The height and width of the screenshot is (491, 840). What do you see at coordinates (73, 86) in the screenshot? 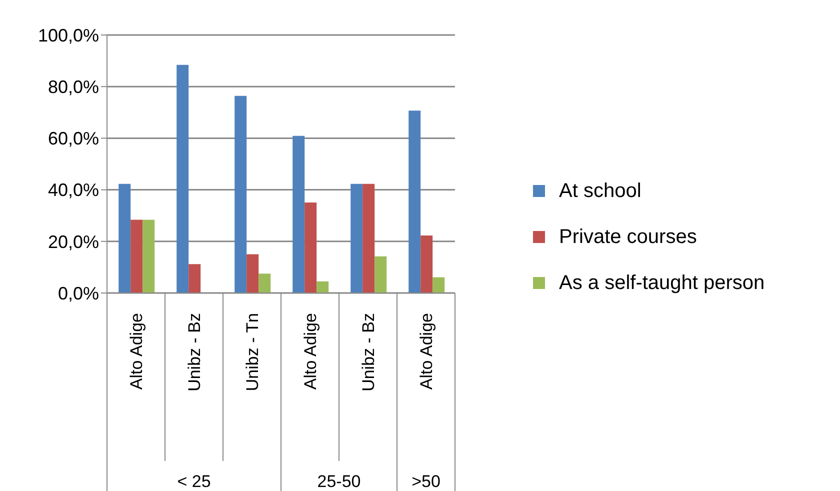
I see `y-tick-label: 80,0%` at bounding box center [73, 86].